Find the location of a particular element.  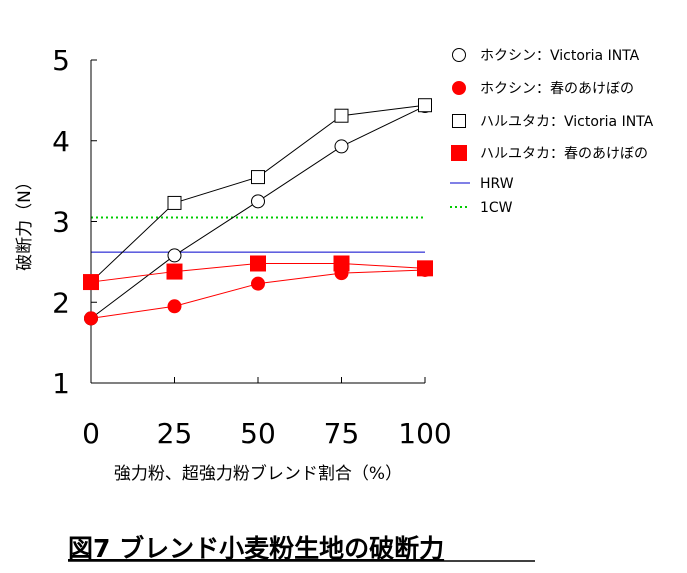

x-tick-label: 25 is located at coordinates (175, 433).